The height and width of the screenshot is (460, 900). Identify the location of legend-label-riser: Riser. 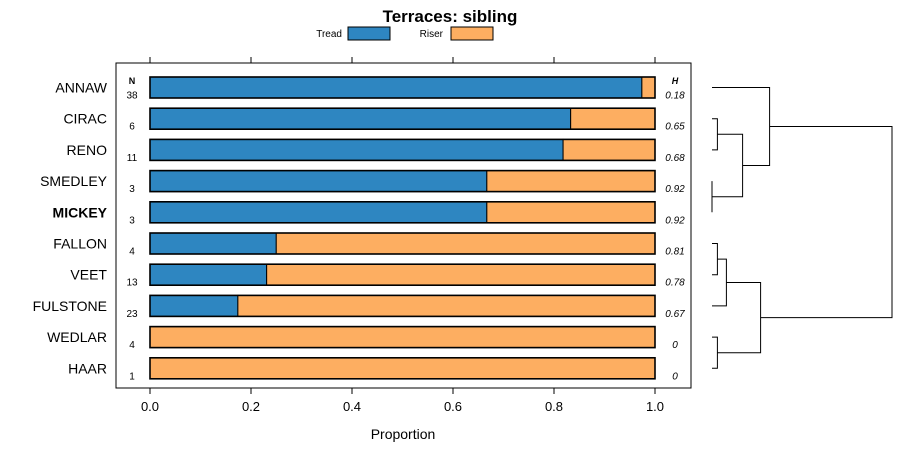
(432, 34).